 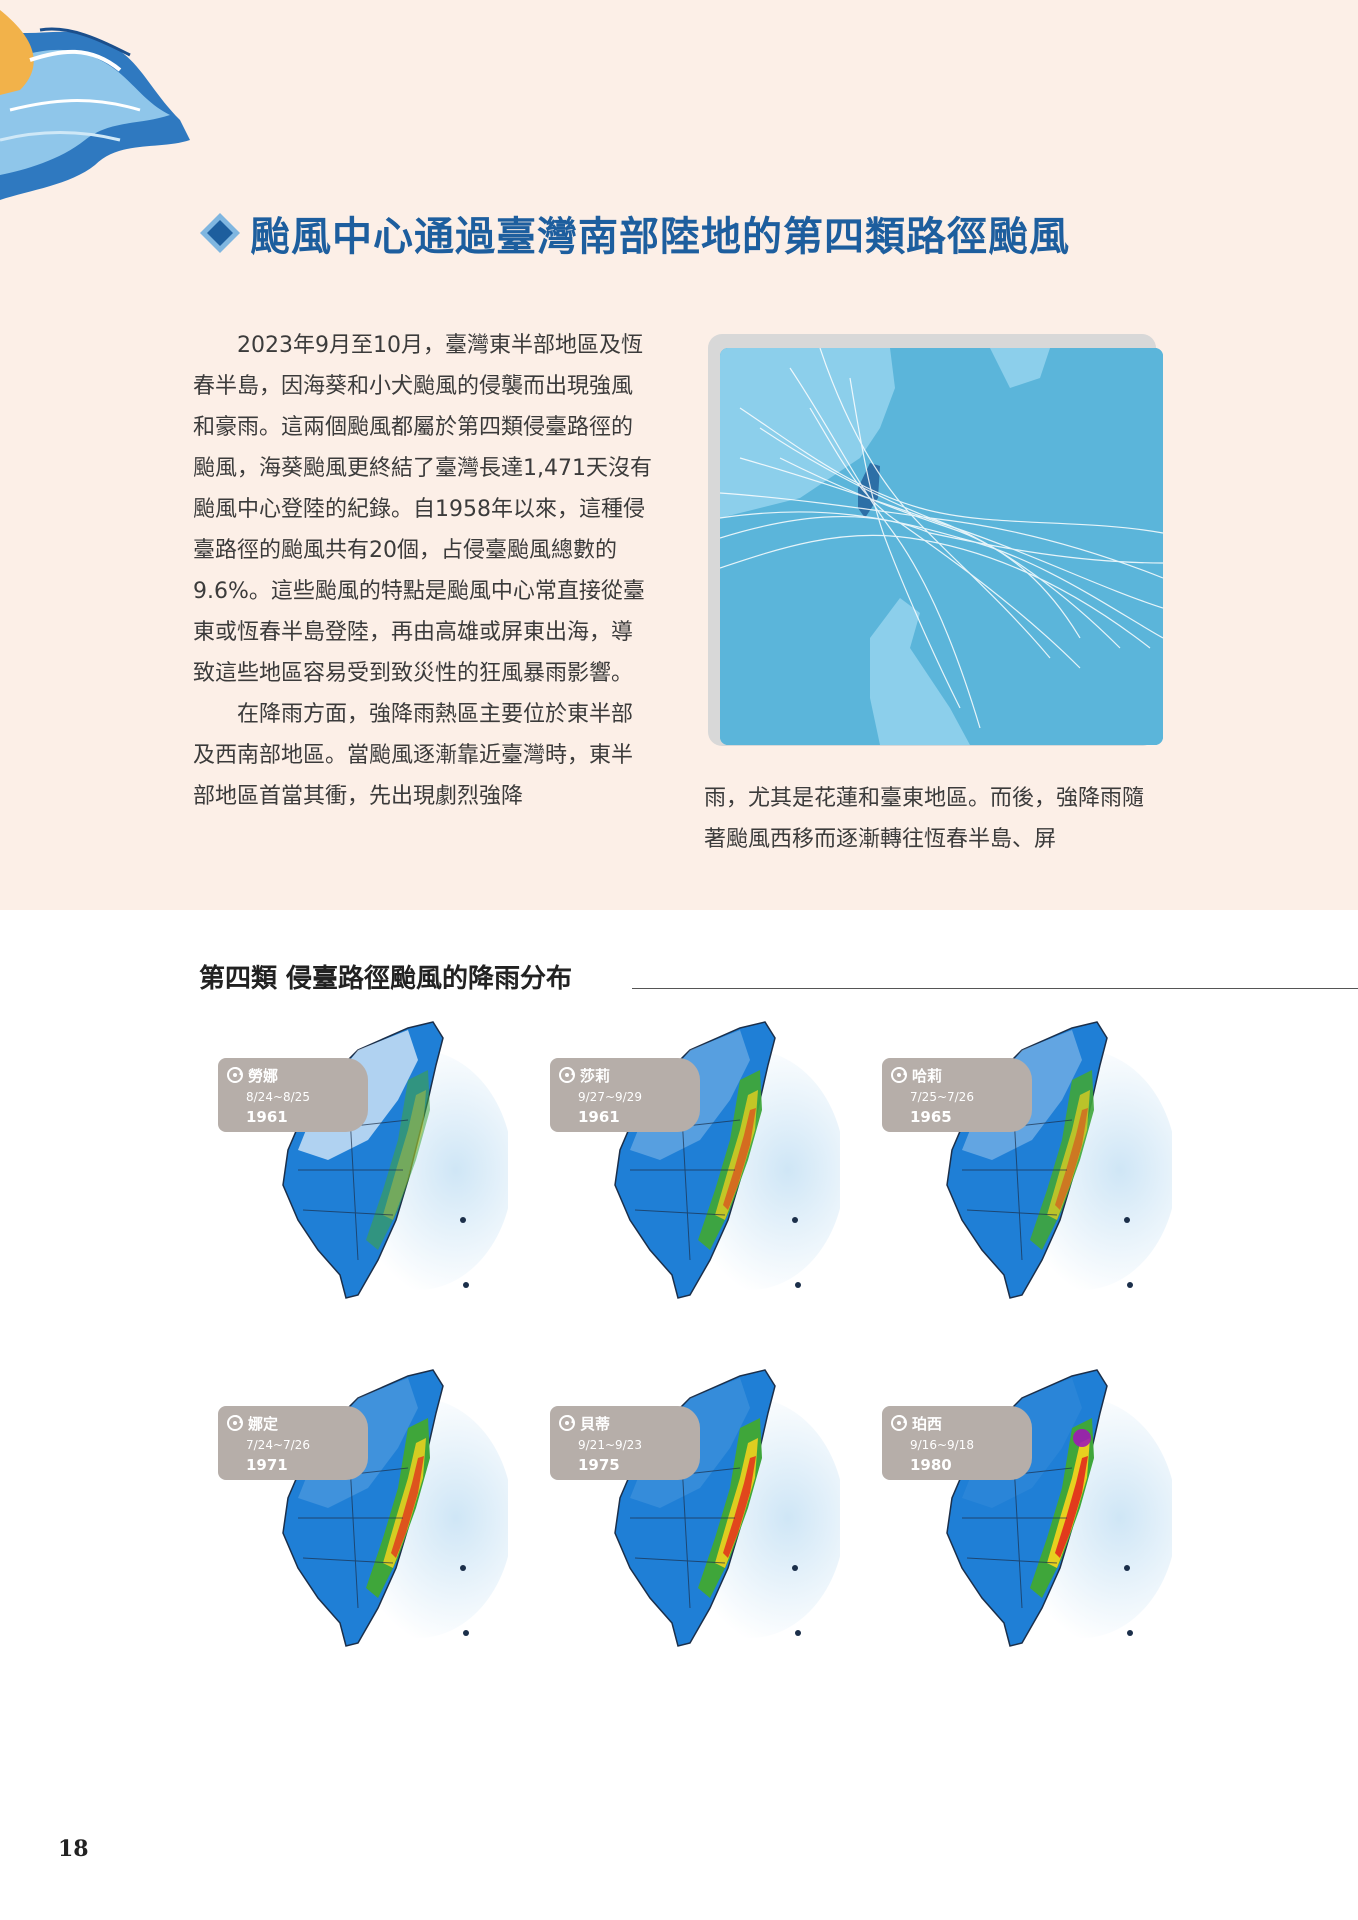 I want to click on figure-title: 第四類 侵臺路徑颱風的降雨分布, so click(x=386, y=979).